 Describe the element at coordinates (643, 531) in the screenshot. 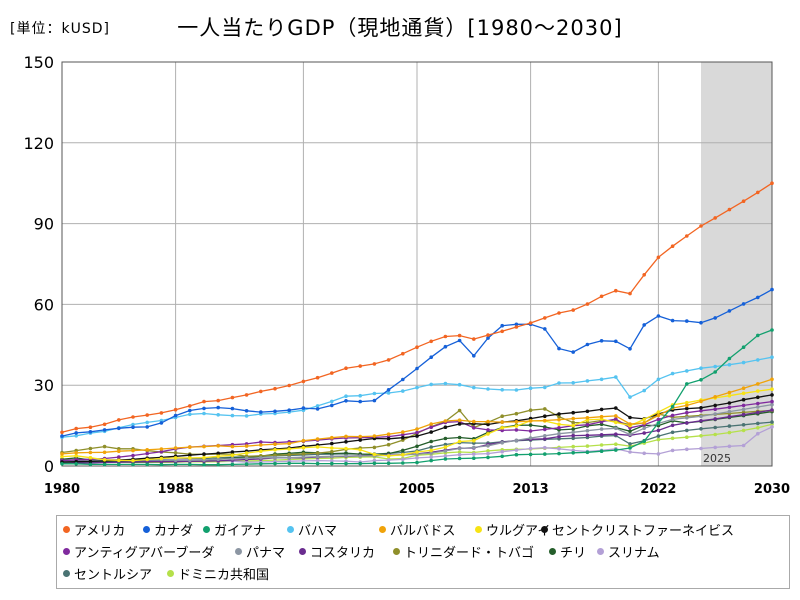

I see `legend-label: セントクリストファーネイビス` at that location.